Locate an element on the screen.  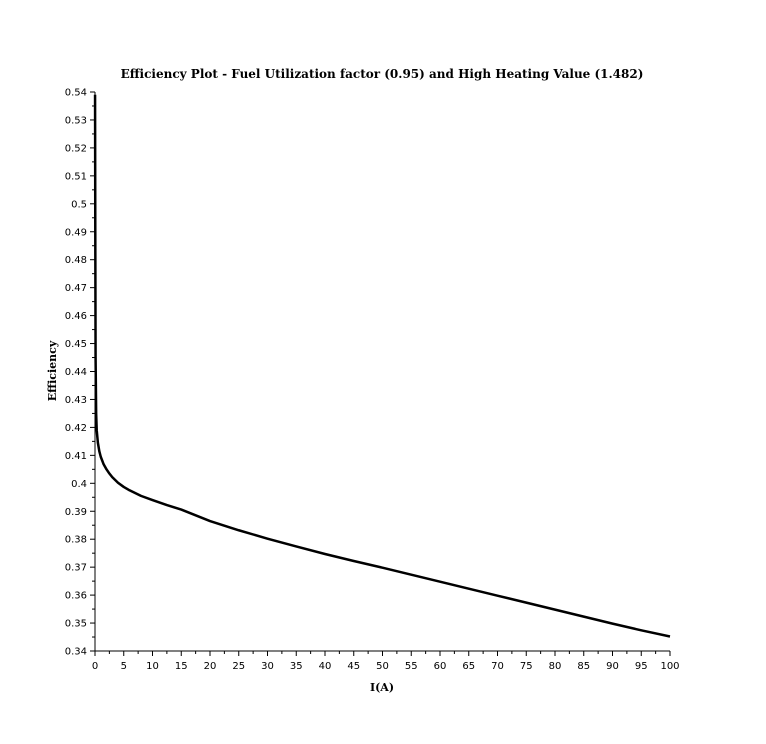
y-tick-label: 0.41 is located at coordinates (76, 456).